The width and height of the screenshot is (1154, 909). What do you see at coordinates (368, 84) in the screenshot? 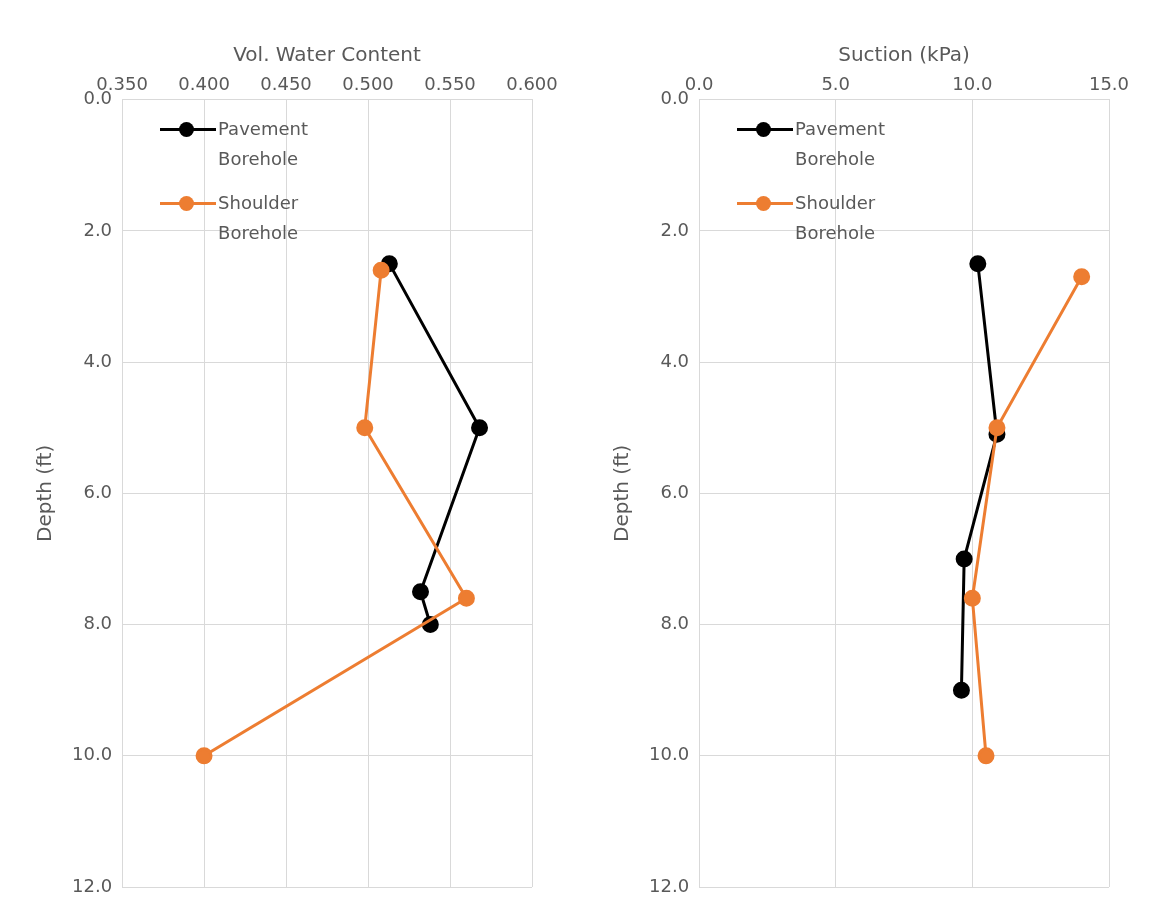
I see `x-tick-label: 0.500` at bounding box center [368, 84].